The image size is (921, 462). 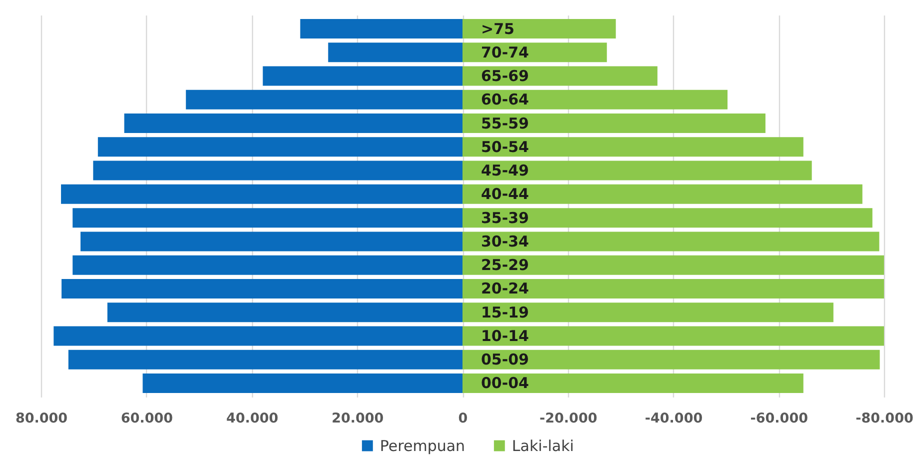 I want to click on y-tick-label: 40-44, so click(x=505, y=194).